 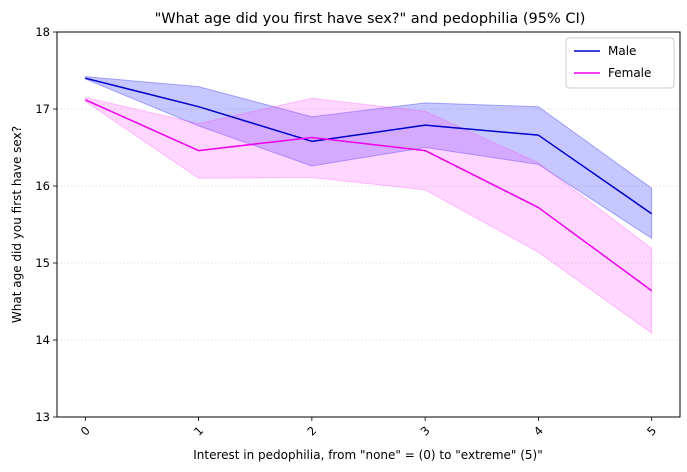 What do you see at coordinates (42, 417) in the screenshot?
I see `y-tick-label: 13` at bounding box center [42, 417].